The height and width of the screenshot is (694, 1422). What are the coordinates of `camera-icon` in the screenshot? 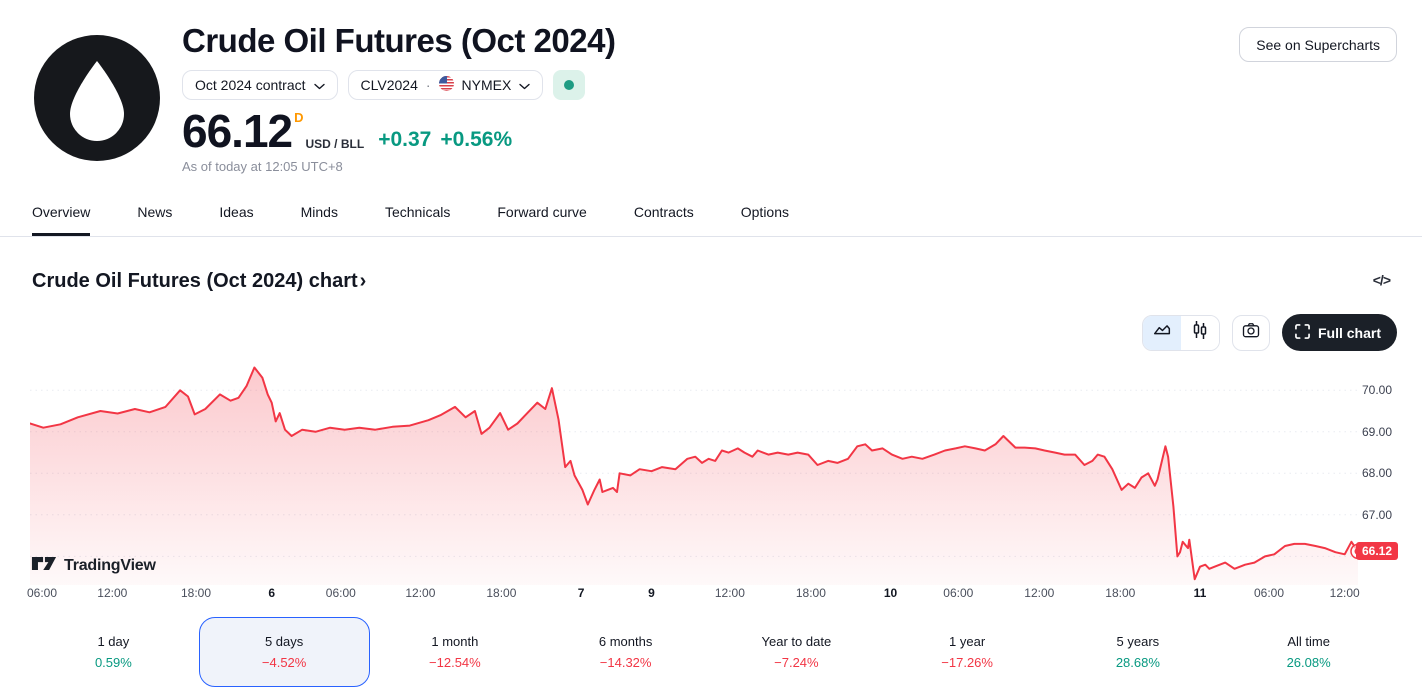 It's located at (1251, 332).